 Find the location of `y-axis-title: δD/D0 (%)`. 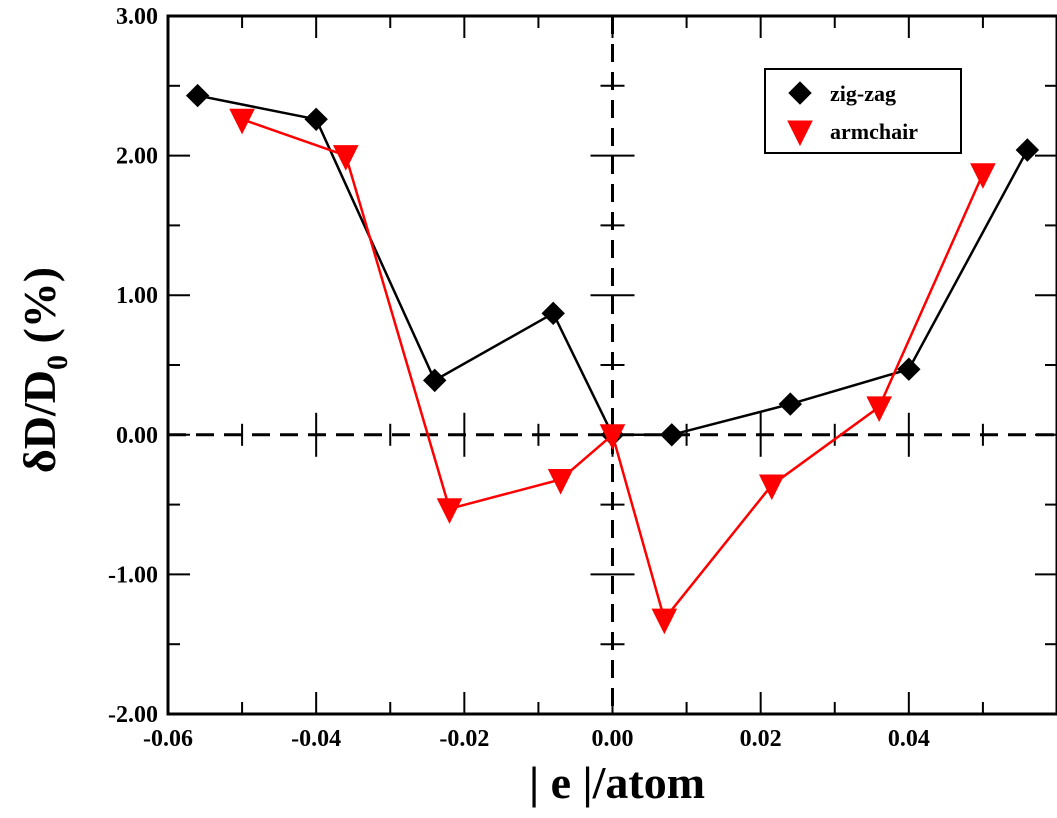

y-axis-title: δD/D0 (%) is located at coordinates (44, 370).